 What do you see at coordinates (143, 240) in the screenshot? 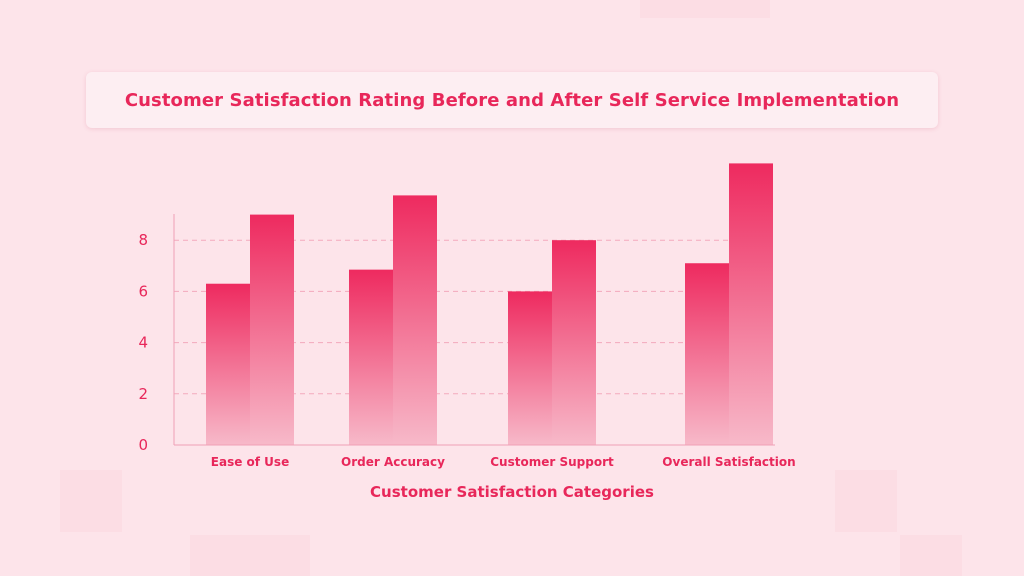
I see `y-tick-label: 8` at bounding box center [143, 240].